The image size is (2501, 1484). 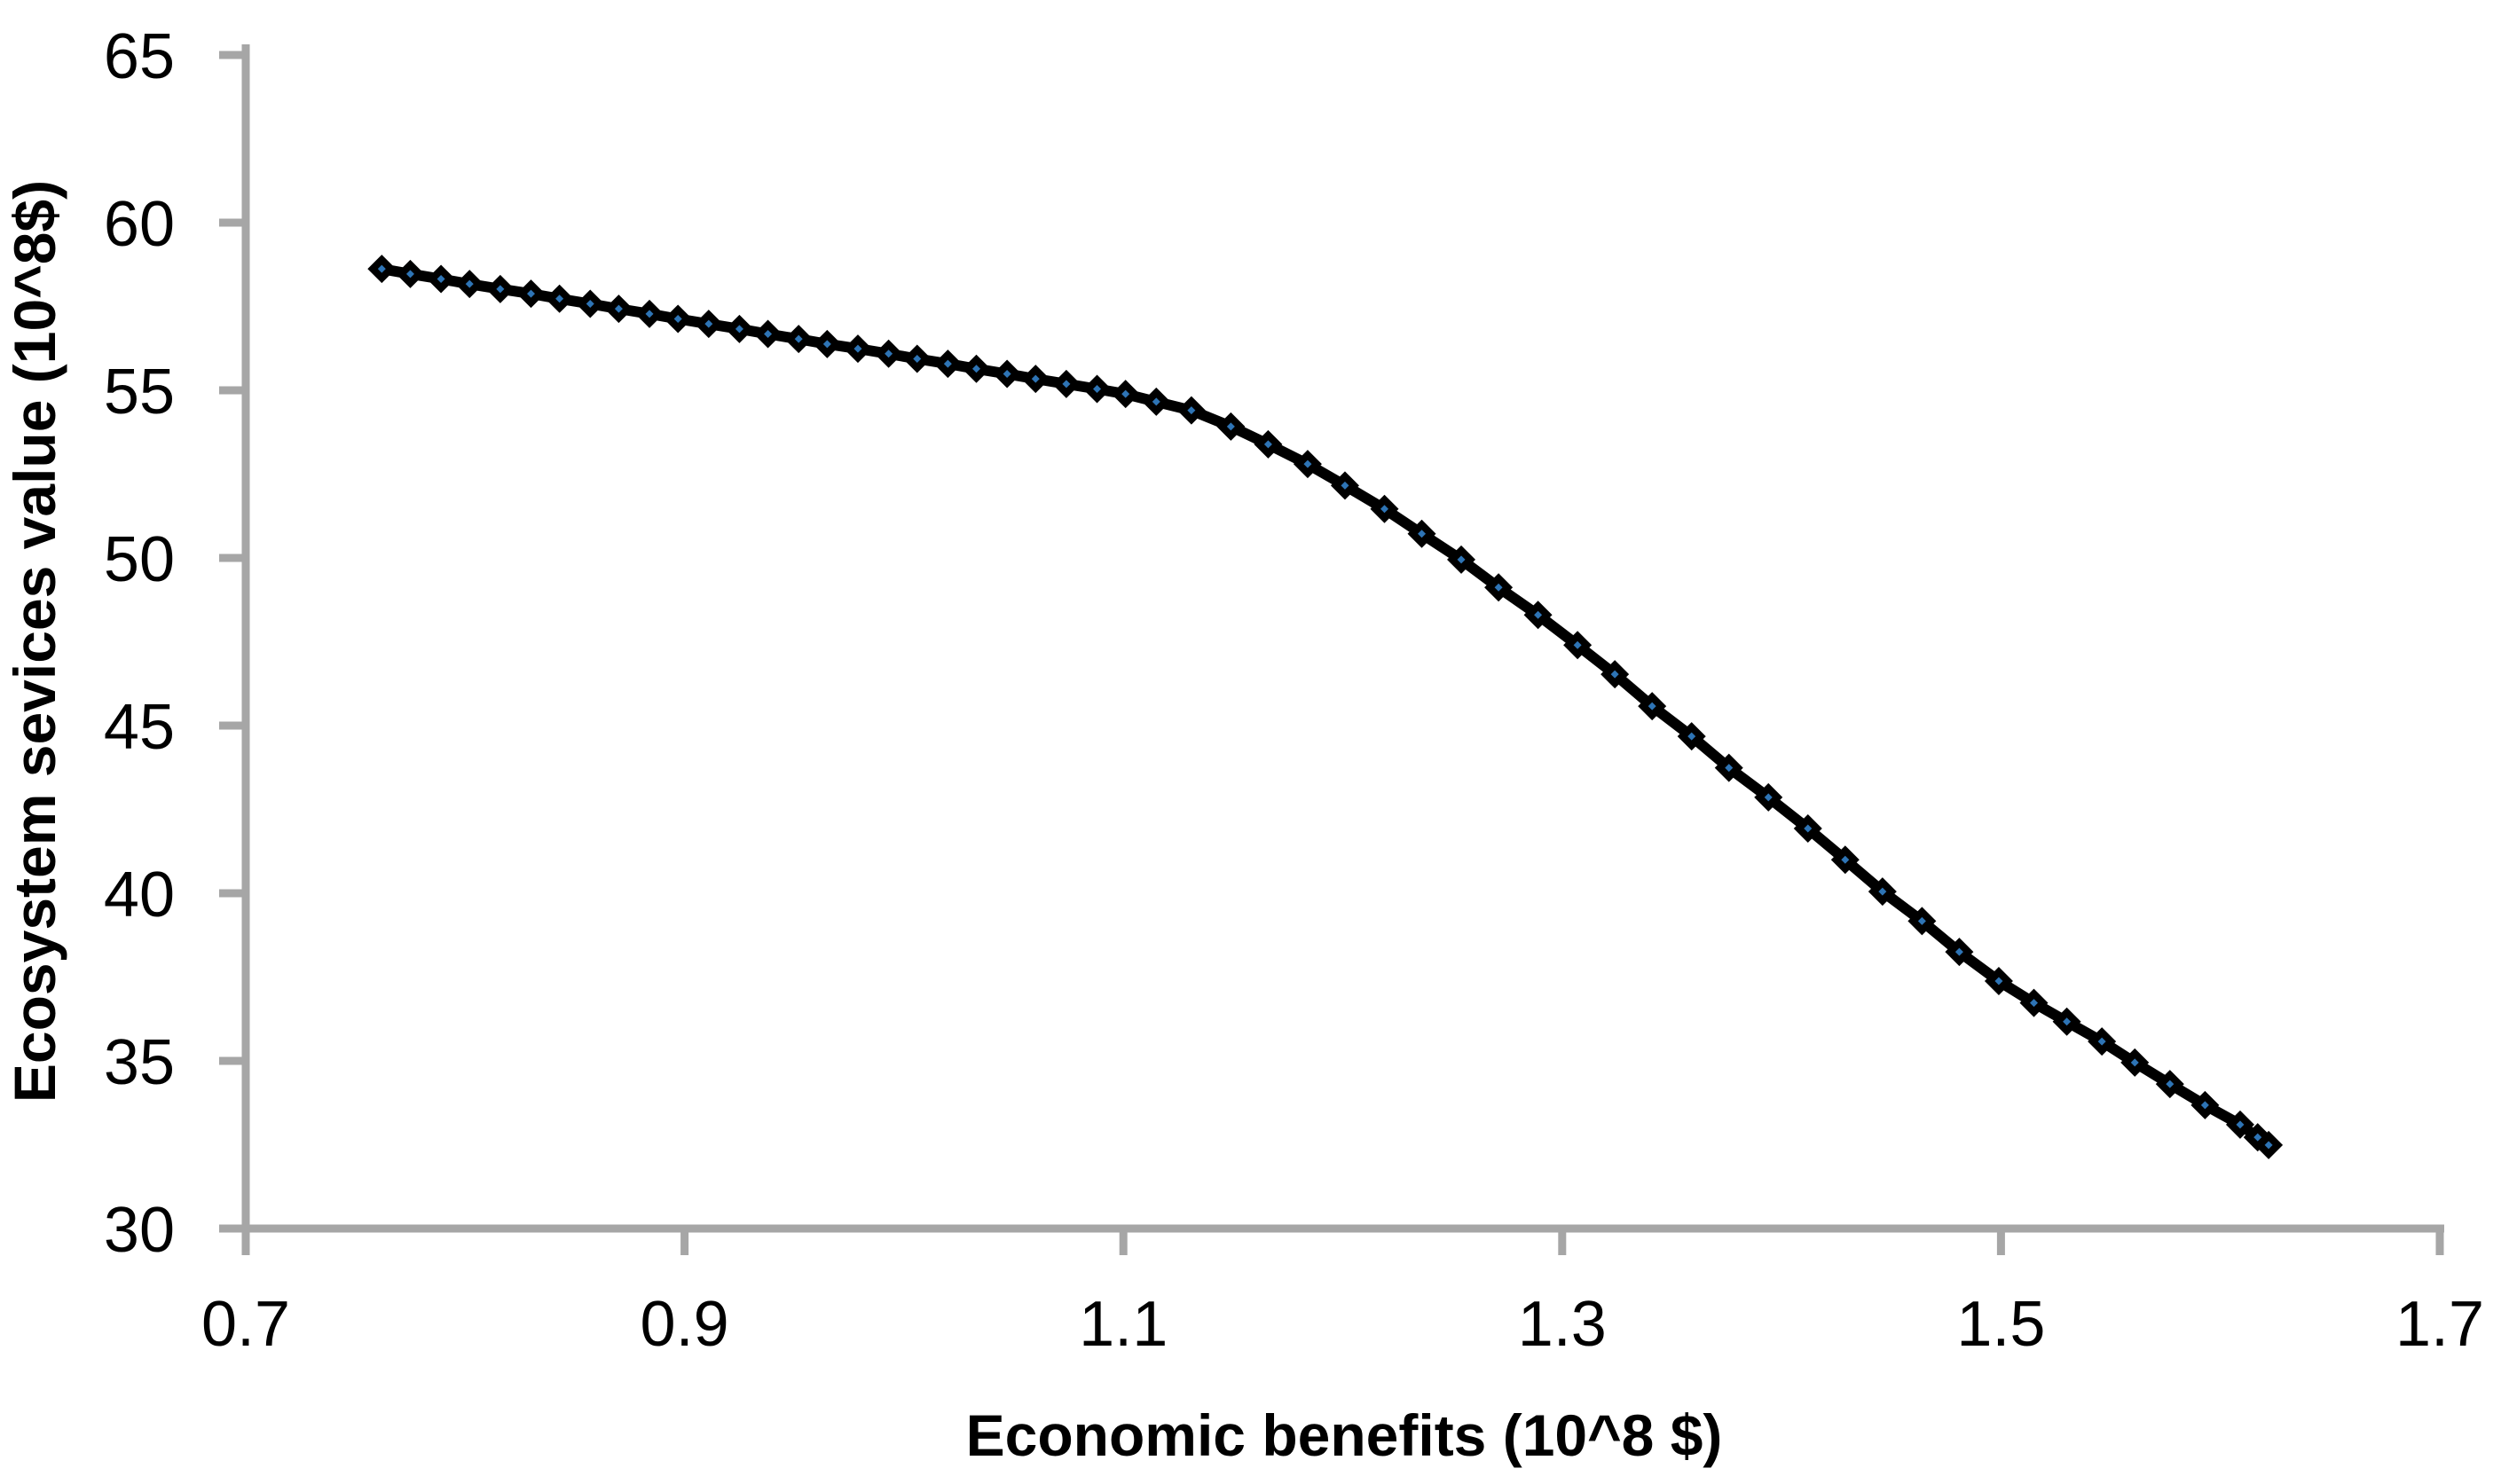 I want to click on y-tick-label: 55, so click(x=139, y=392).